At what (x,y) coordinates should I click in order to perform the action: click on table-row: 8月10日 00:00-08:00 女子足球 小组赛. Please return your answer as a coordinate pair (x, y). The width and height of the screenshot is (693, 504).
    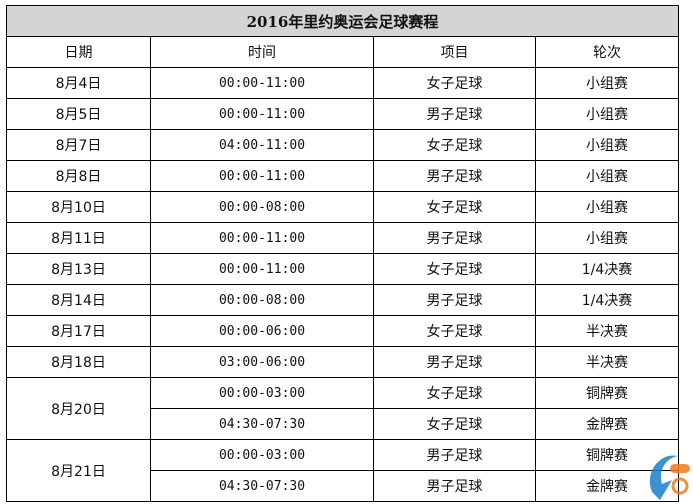
    Looking at the image, I should click on (342, 207).